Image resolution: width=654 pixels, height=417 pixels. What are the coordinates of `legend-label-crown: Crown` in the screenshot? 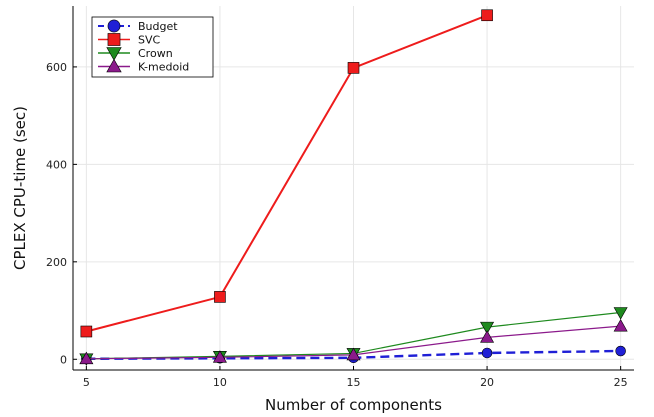 It's located at (155, 53).